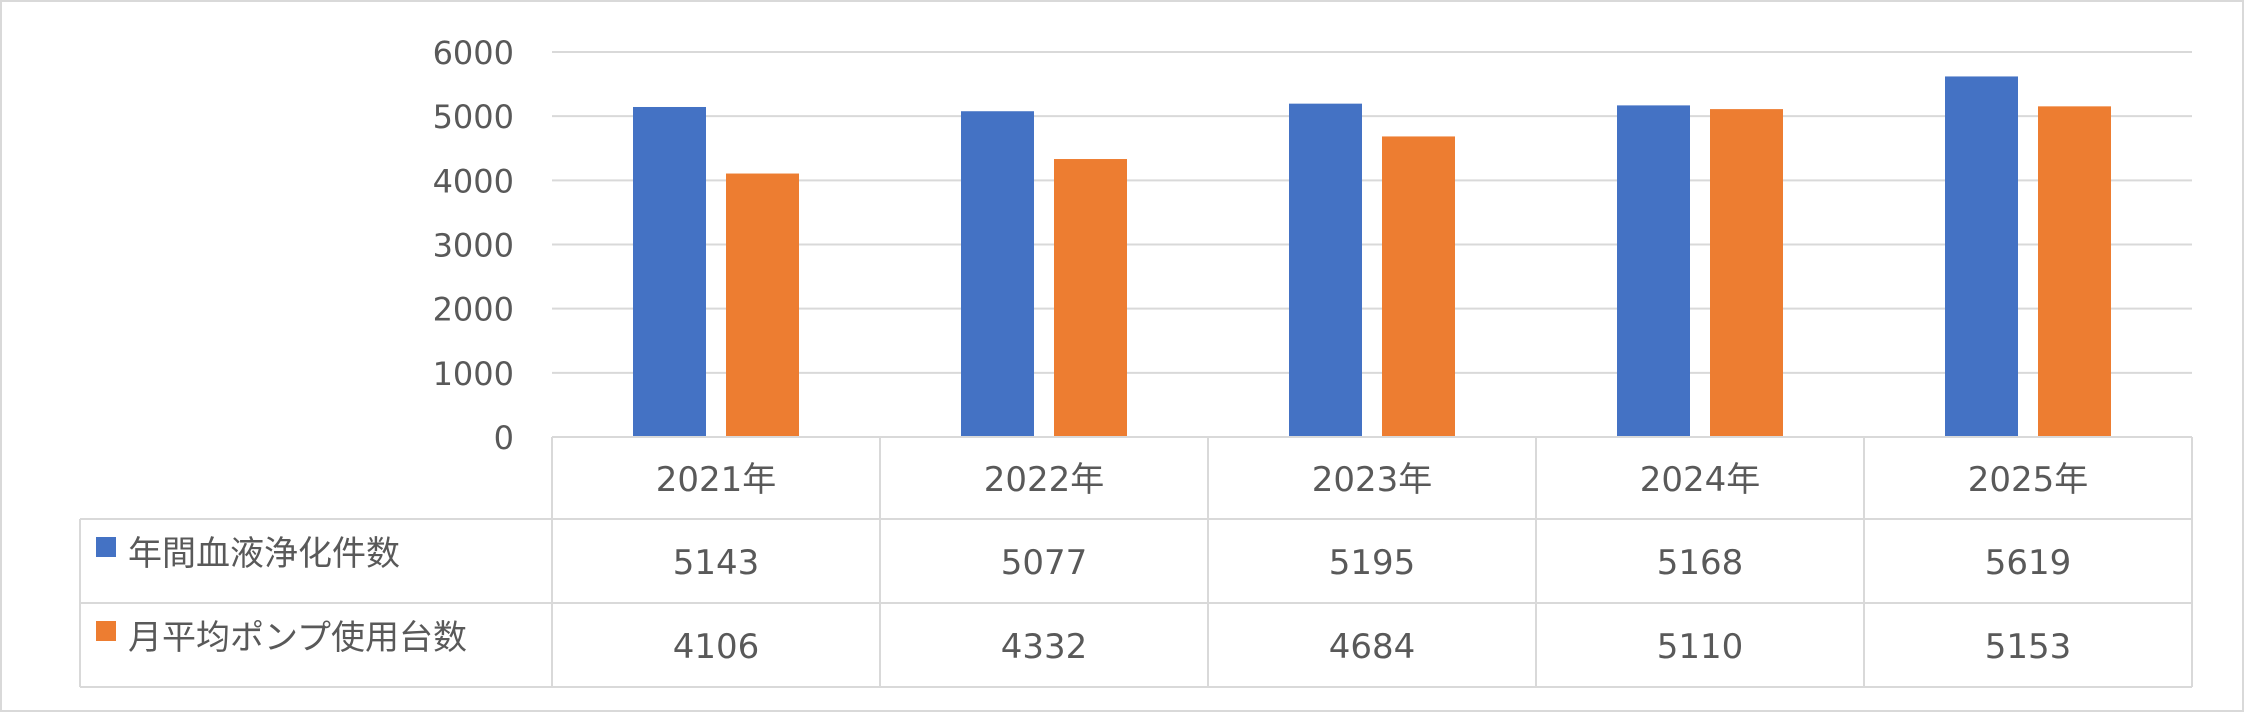 The image size is (2244, 714). Describe the element at coordinates (1044, 563) in the screenshot. I see `table-cell-value: 5077` at that location.